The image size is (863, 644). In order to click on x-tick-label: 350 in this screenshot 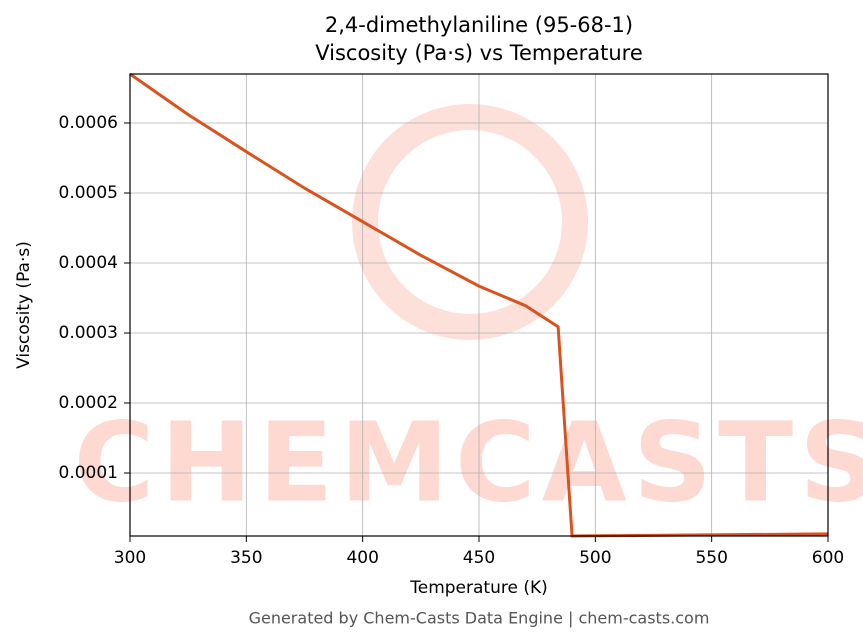, I will do `click(246, 558)`.